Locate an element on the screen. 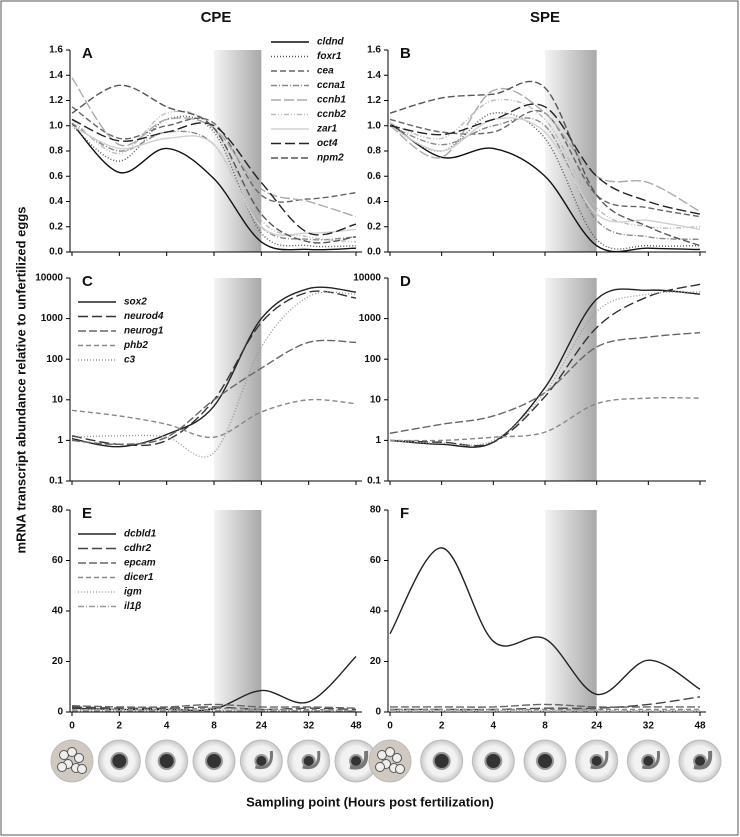  y-tick-label: 0 is located at coordinates (60, 712).